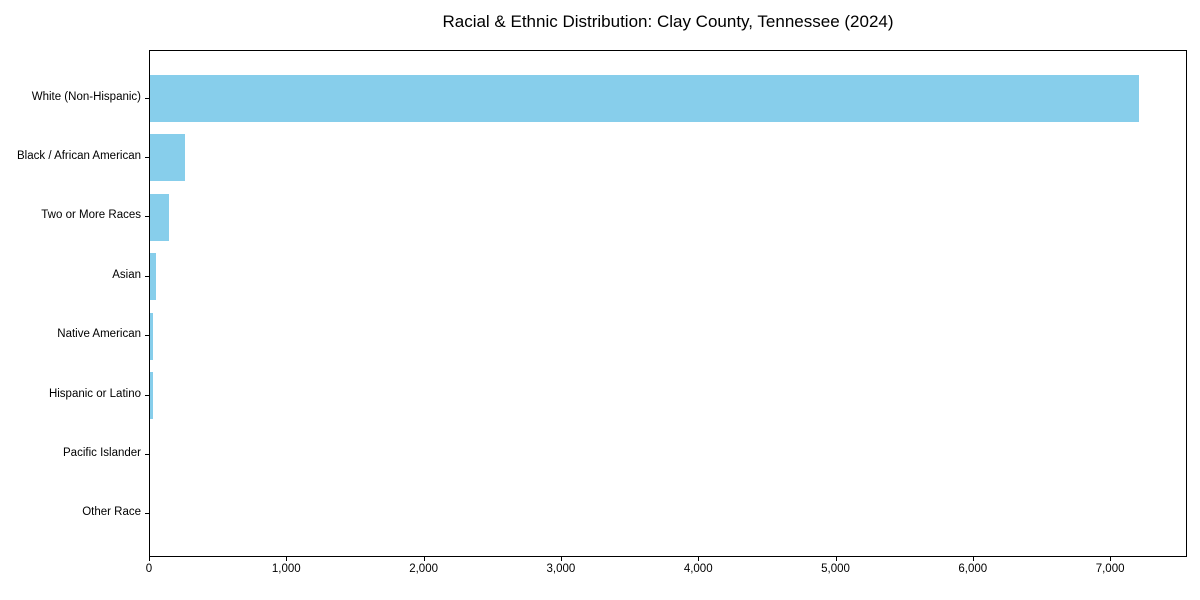  What do you see at coordinates (102, 452) in the screenshot?
I see `y-tick-label-pacific-islander: Pacific Islander` at bounding box center [102, 452].